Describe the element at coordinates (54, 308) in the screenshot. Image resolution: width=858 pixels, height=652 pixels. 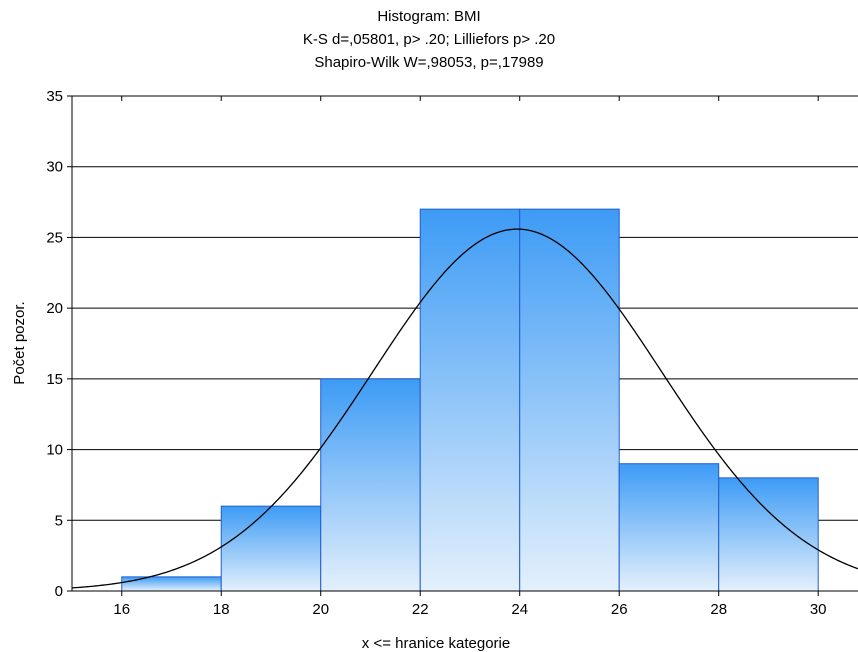
I see `y-tick-label: 20` at that location.